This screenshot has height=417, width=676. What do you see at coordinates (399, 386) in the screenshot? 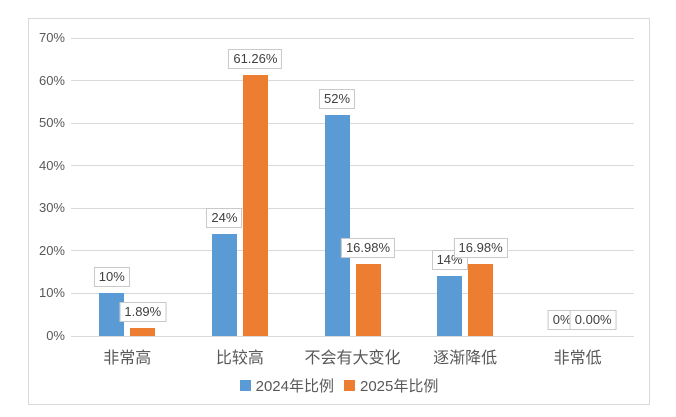
I see `legend-label: 2025年比例` at bounding box center [399, 386].